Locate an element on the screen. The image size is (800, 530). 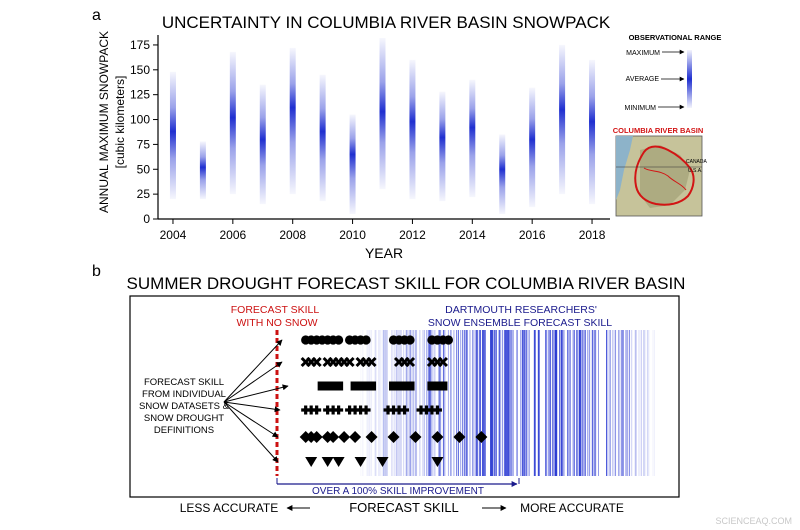
left-label-line-5: DEFINITIONS is located at coordinates (184, 430).